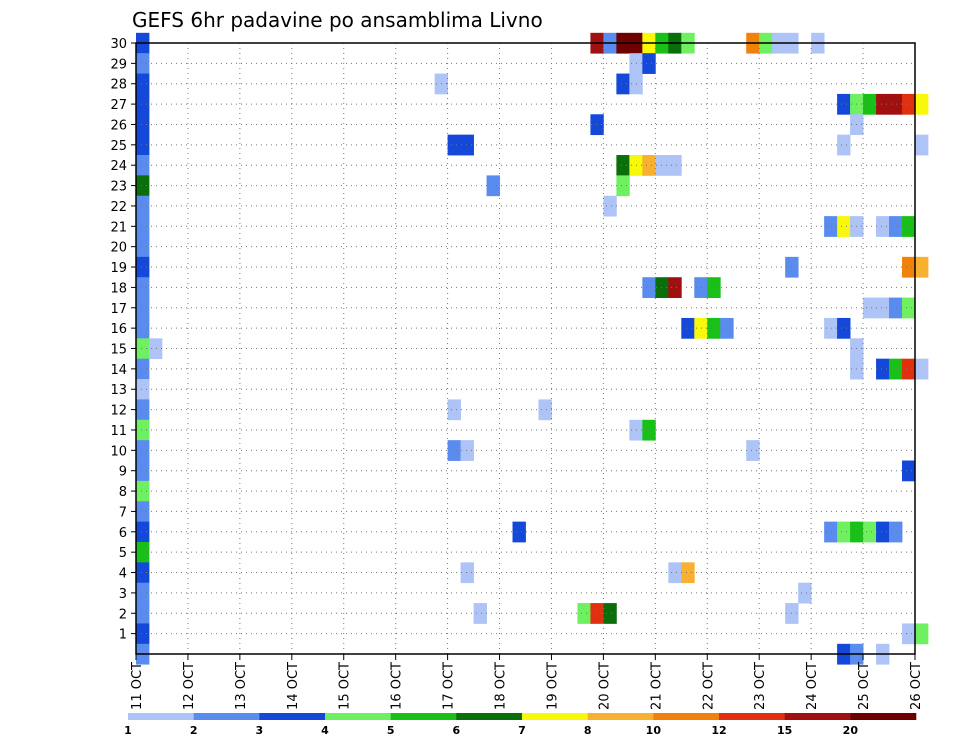 This screenshot has width=960, height=742. What do you see at coordinates (118, 105) in the screenshot?
I see `y-tick-label: 27` at bounding box center [118, 105].